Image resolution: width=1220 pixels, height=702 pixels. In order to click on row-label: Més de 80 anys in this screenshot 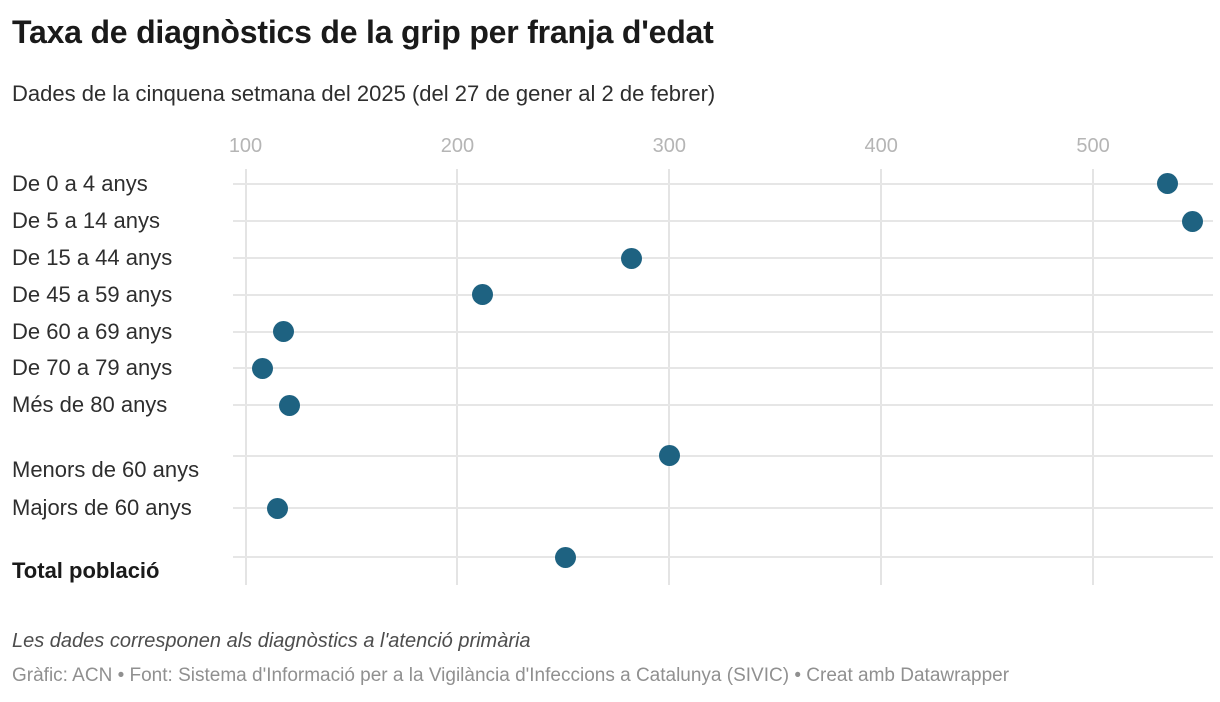, I will do `click(90, 404)`.